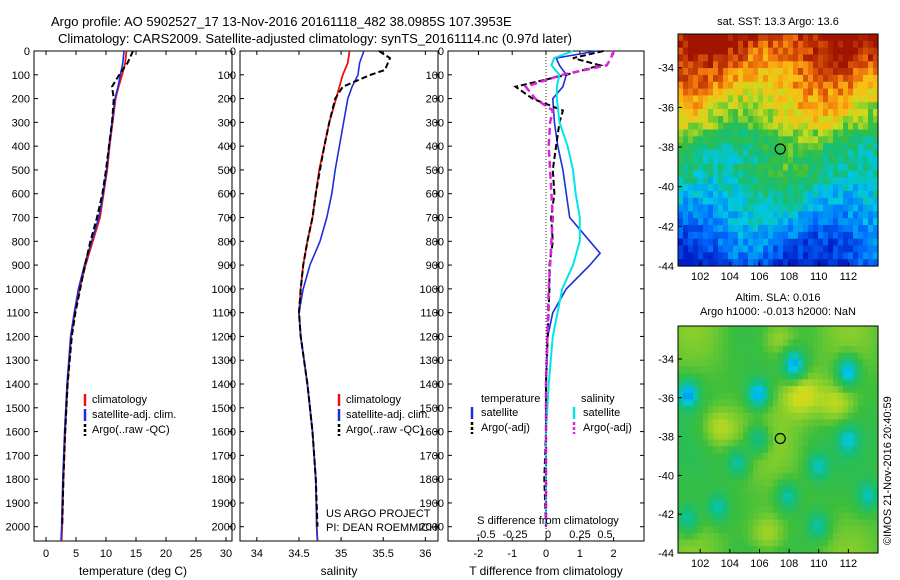 Image resolution: width=900 pixels, height=580 pixels. What do you see at coordinates (432, 504) in the screenshot?
I see `y-tick-label: 1900` at bounding box center [432, 504].